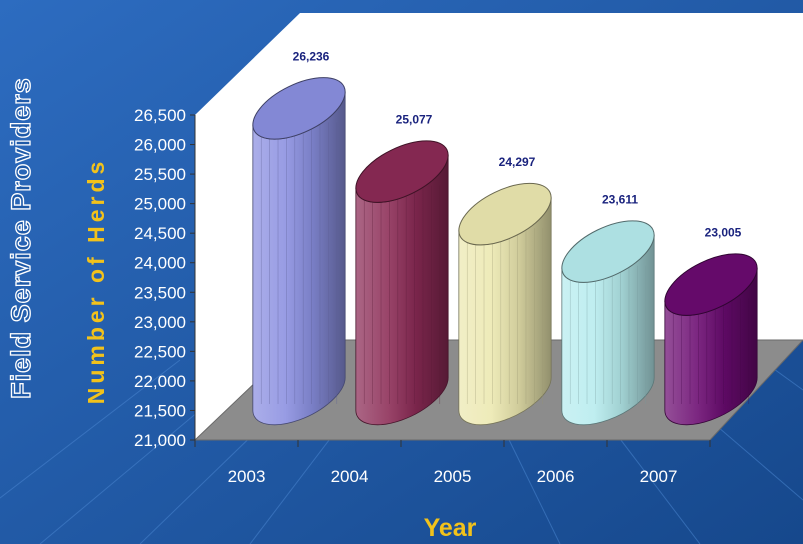 The image size is (803, 544). I want to click on y-tick-label: 25,500, so click(160, 174).